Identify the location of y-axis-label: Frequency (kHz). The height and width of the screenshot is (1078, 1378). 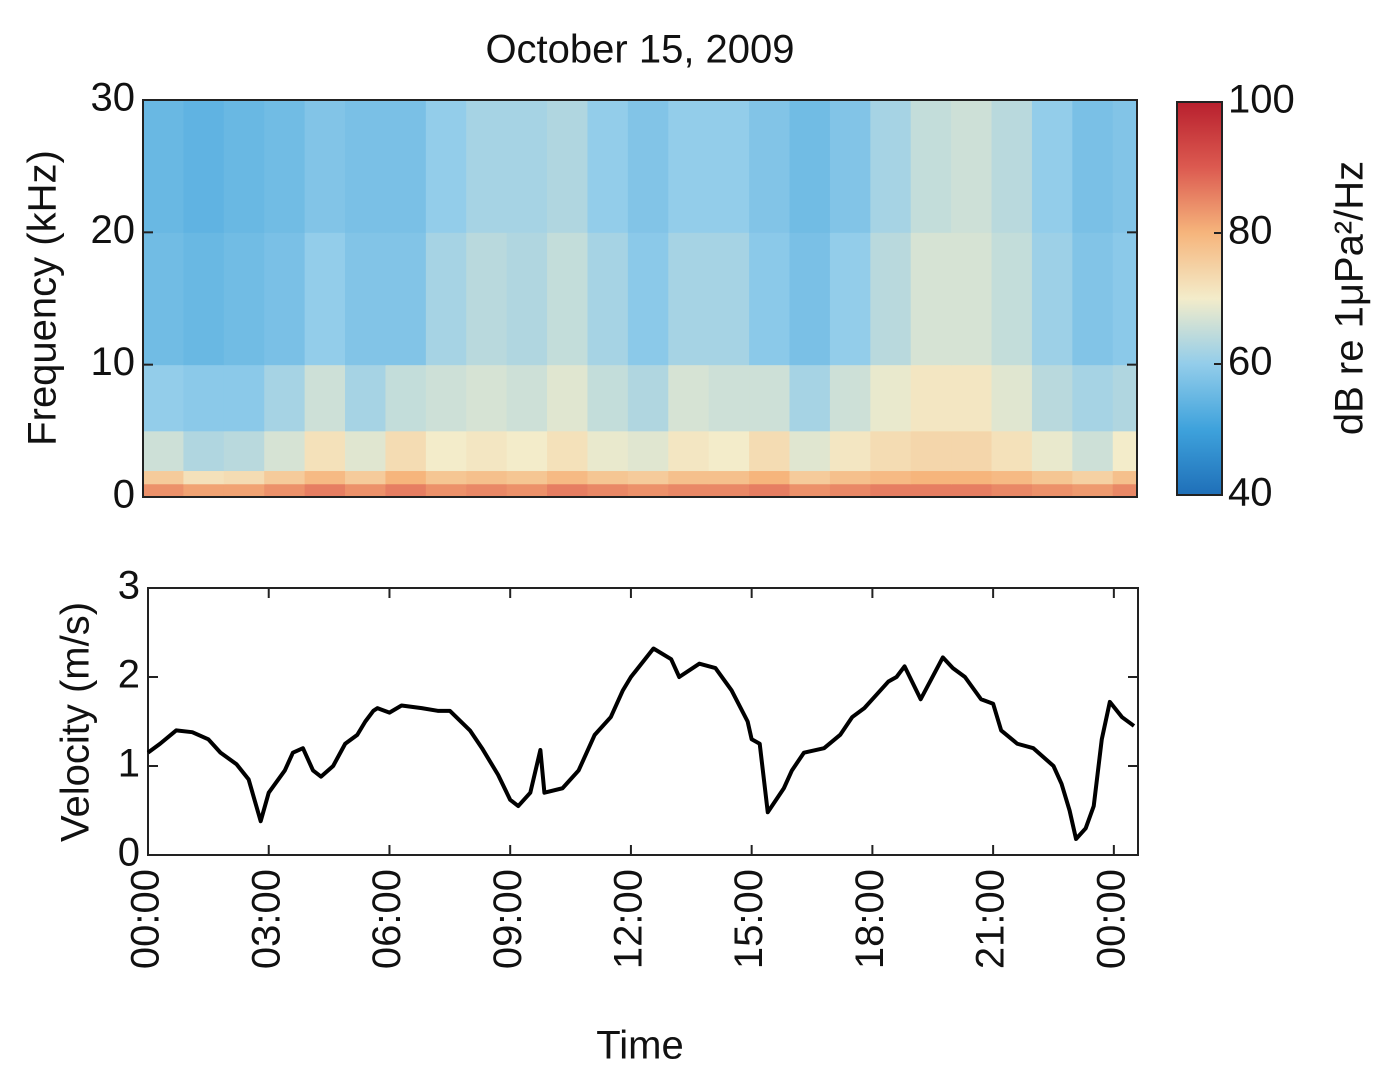
(43, 298).